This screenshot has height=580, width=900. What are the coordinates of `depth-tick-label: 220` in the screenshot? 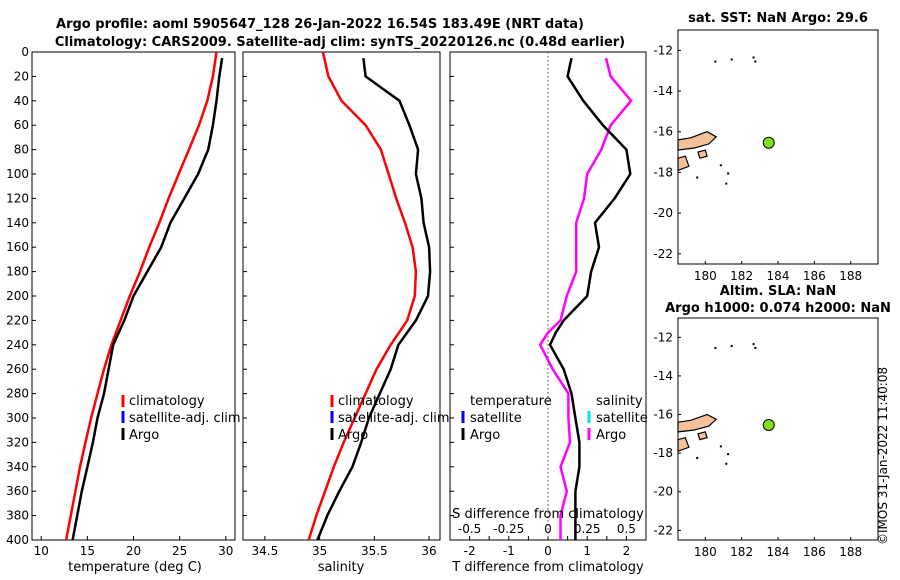 It's located at (17, 320).